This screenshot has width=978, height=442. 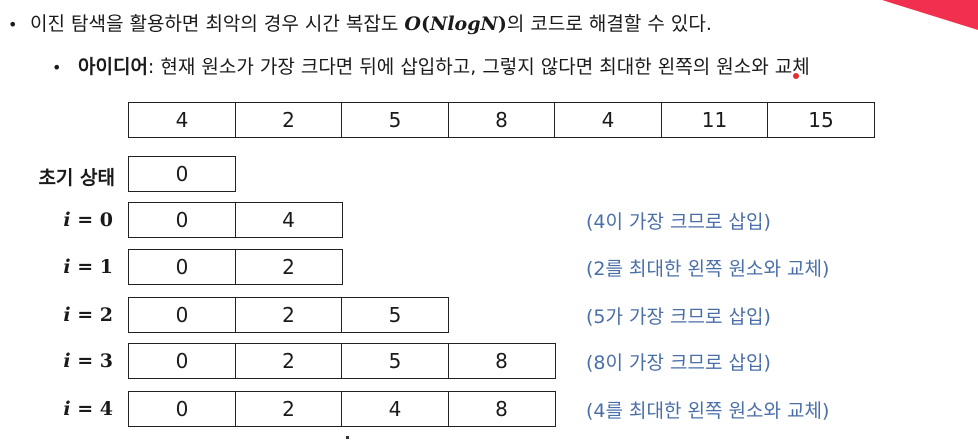 I want to click on step-number: 4, so click(x=106, y=409).